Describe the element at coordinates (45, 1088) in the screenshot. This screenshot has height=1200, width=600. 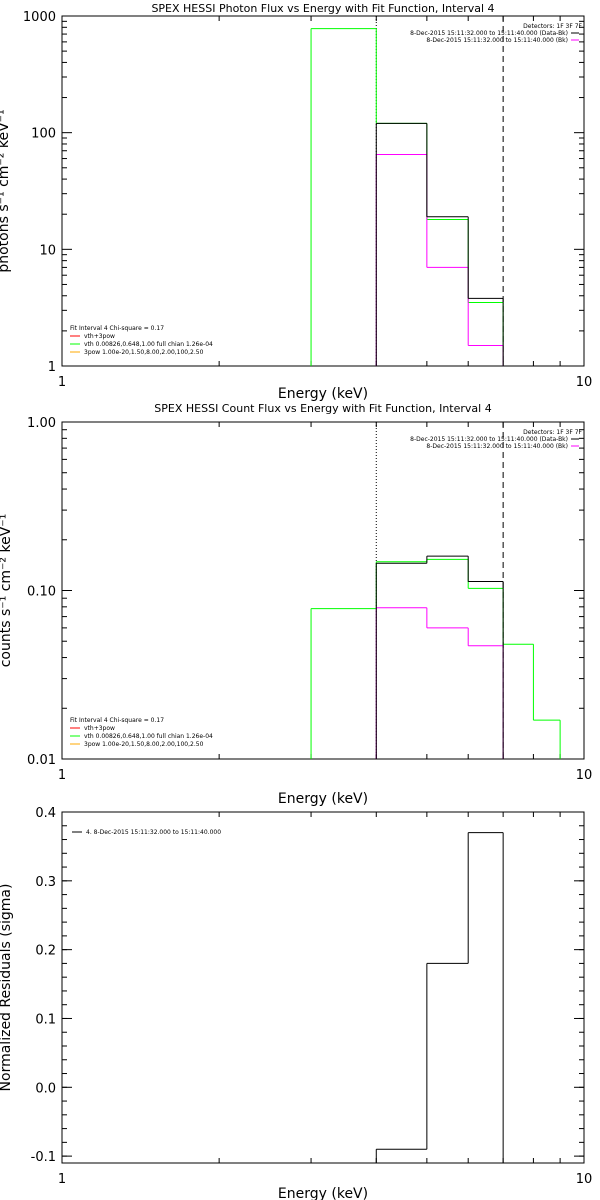
I see `y-tick-label: 0.0` at that location.